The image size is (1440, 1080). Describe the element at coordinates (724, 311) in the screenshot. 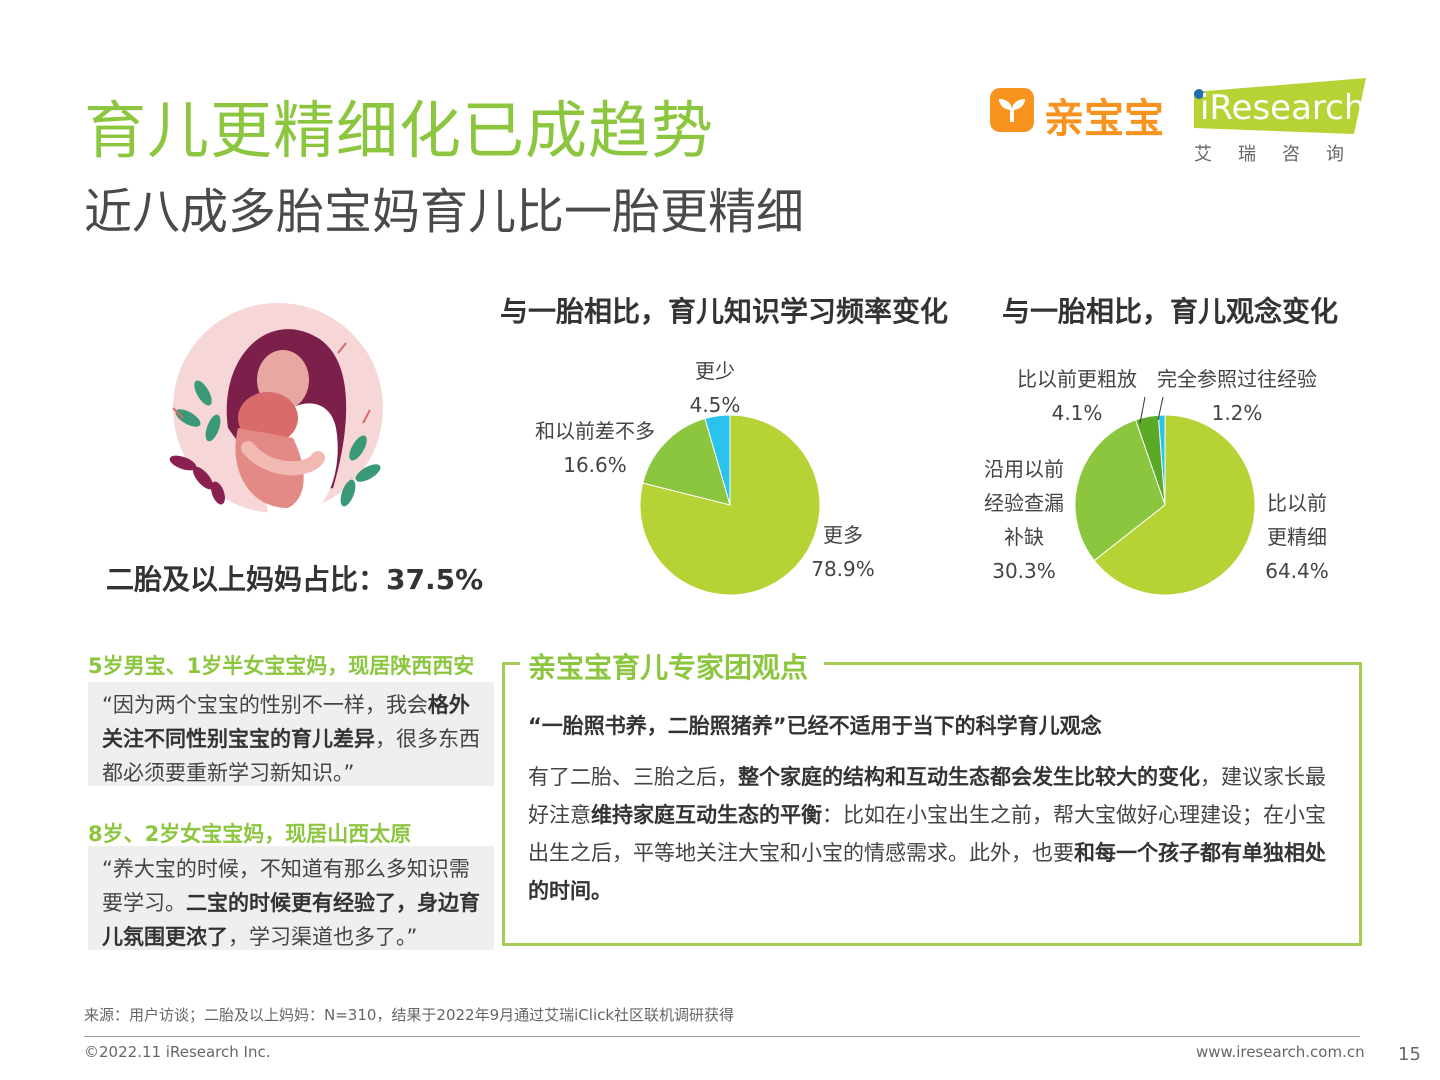

I see `chart1-title: 与一胎相比，育儿知识学习频率变化` at that location.